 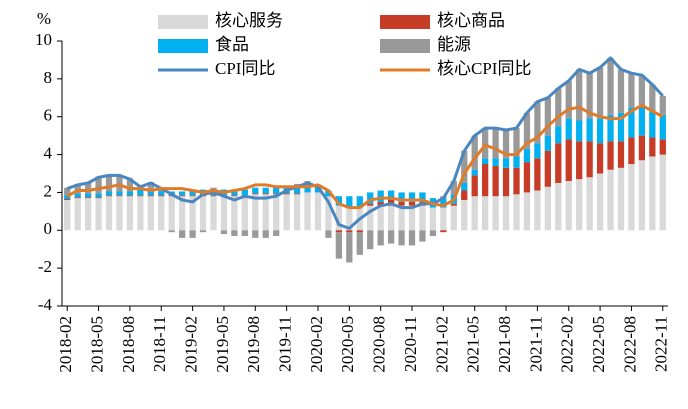 I want to click on y-tick-label: 0, so click(x=48, y=228).